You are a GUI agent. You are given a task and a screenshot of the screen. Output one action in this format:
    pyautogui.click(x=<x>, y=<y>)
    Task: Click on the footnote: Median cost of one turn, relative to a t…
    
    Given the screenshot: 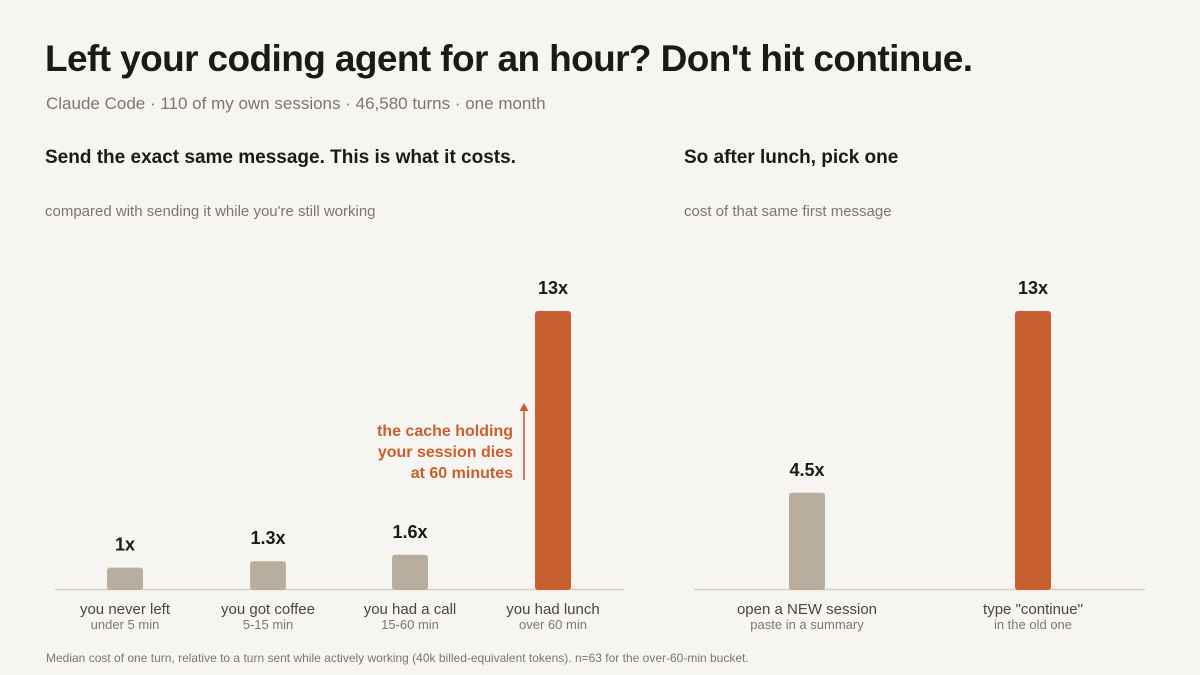 What is the action you would take?
    pyautogui.click(x=397, y=658)
    